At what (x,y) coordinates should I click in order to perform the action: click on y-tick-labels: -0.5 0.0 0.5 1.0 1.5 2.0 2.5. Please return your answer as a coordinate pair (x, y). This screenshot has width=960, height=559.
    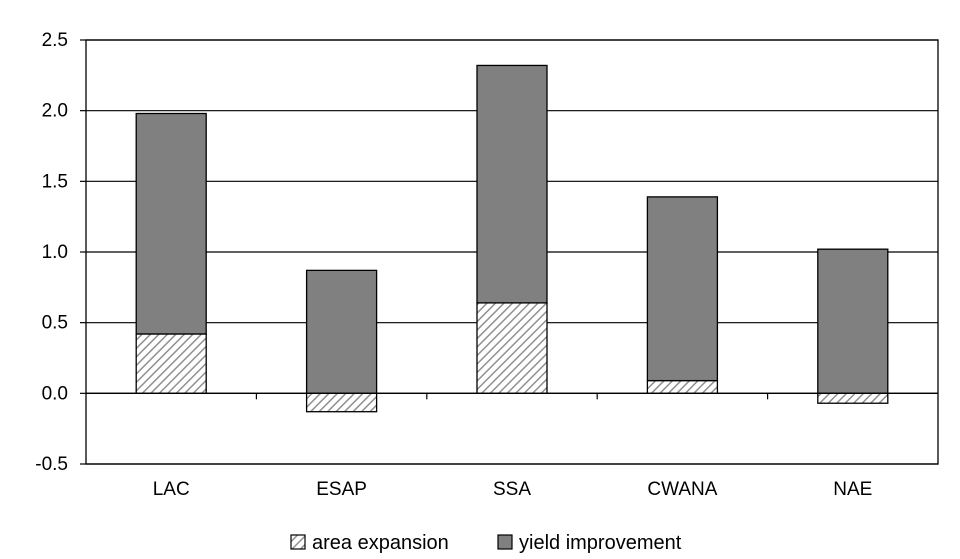
    Looking at the image, I should click on (51, 252).